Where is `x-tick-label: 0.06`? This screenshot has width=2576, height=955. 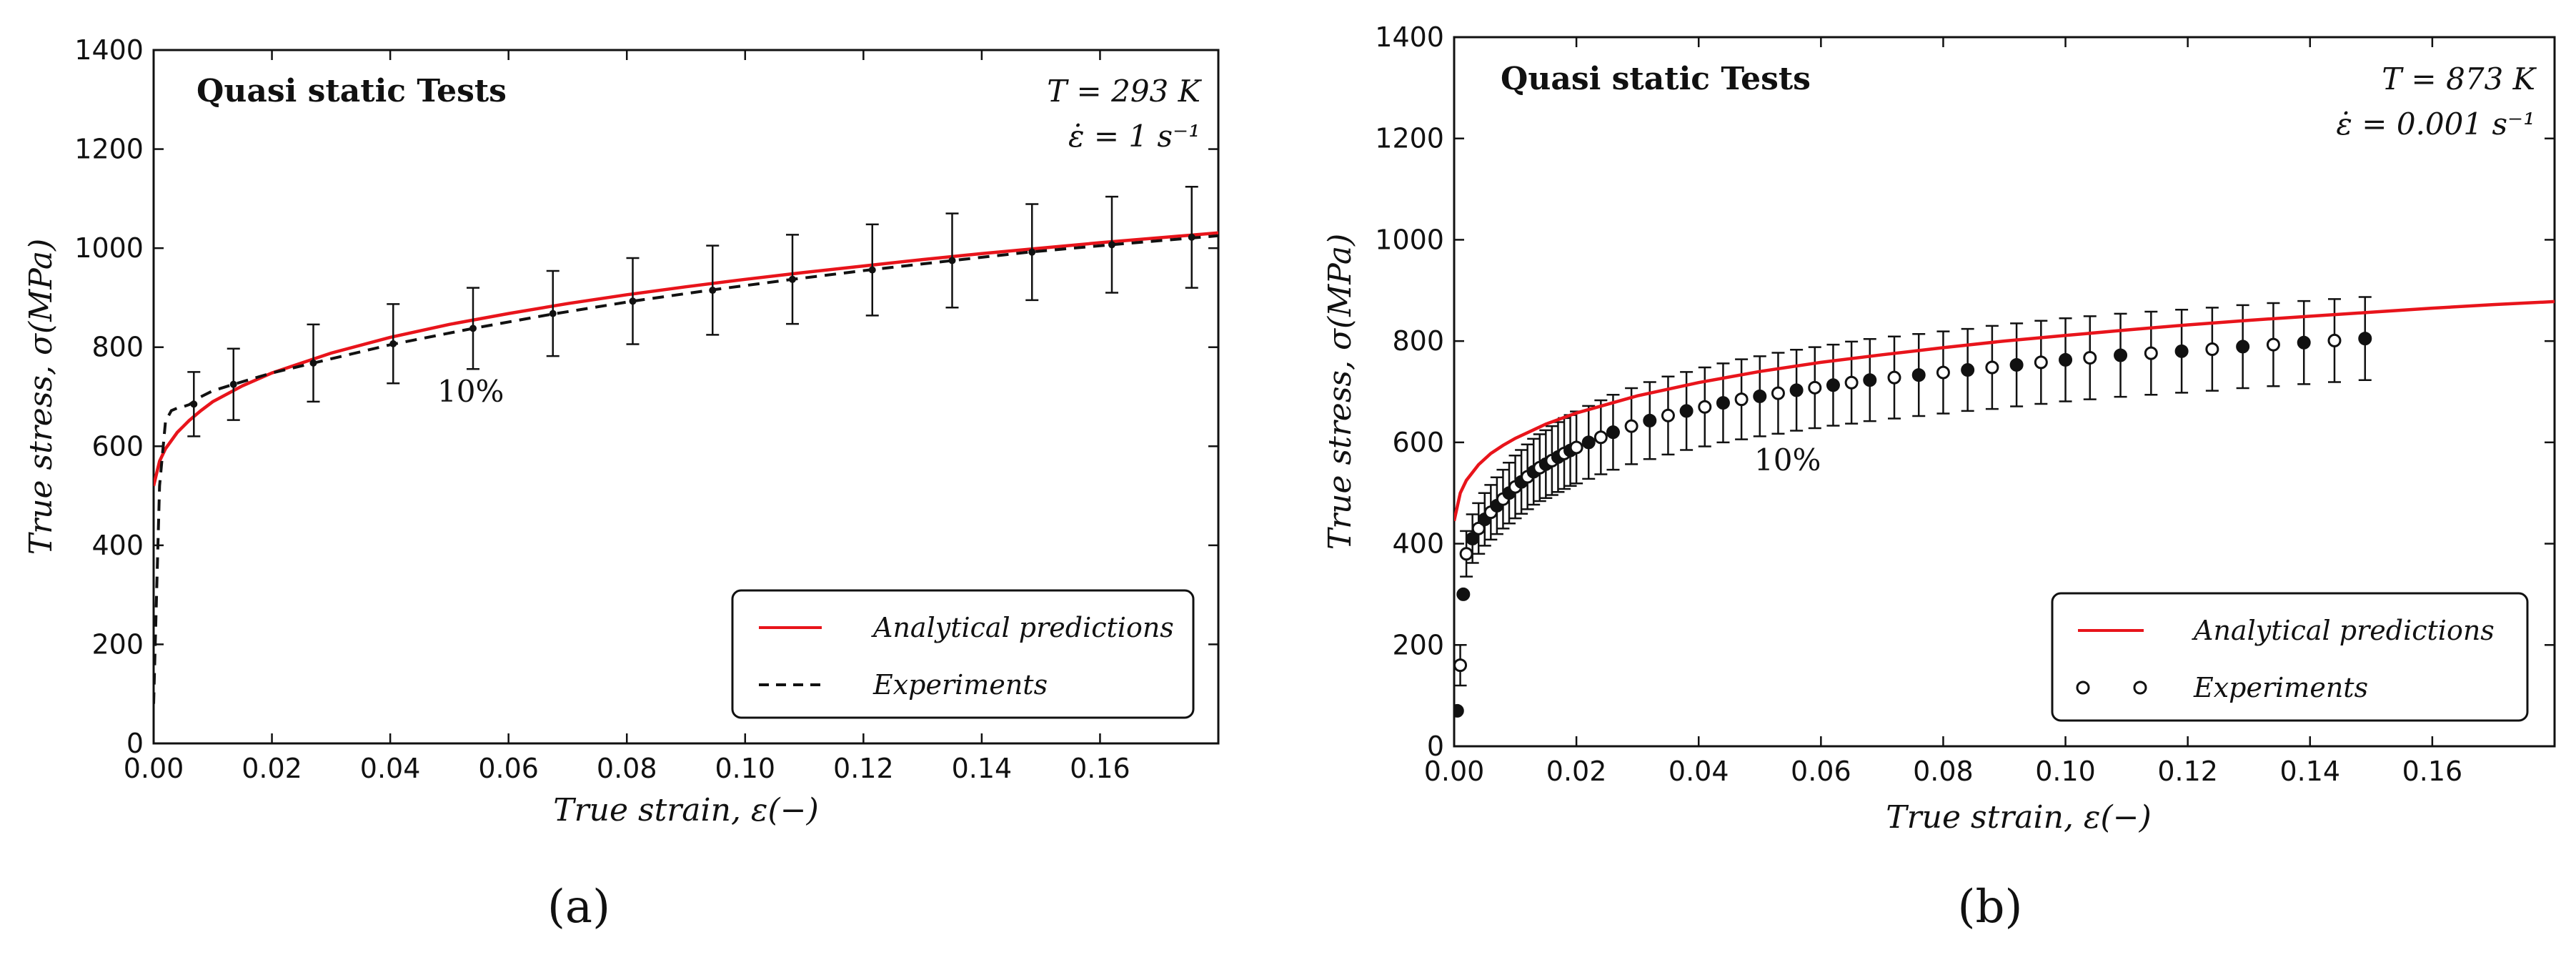
x-tick-label: 0.06 is located at coordinates (508, 769).